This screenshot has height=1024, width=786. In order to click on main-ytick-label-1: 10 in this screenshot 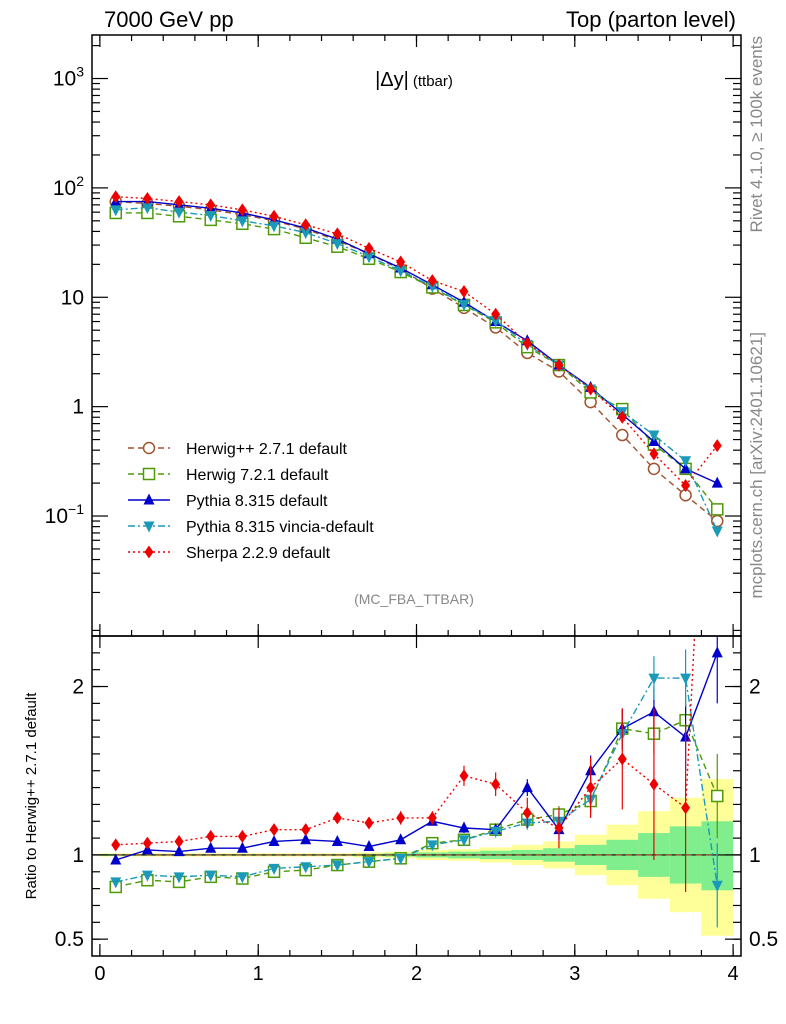, I will do `click(72, 297)`.